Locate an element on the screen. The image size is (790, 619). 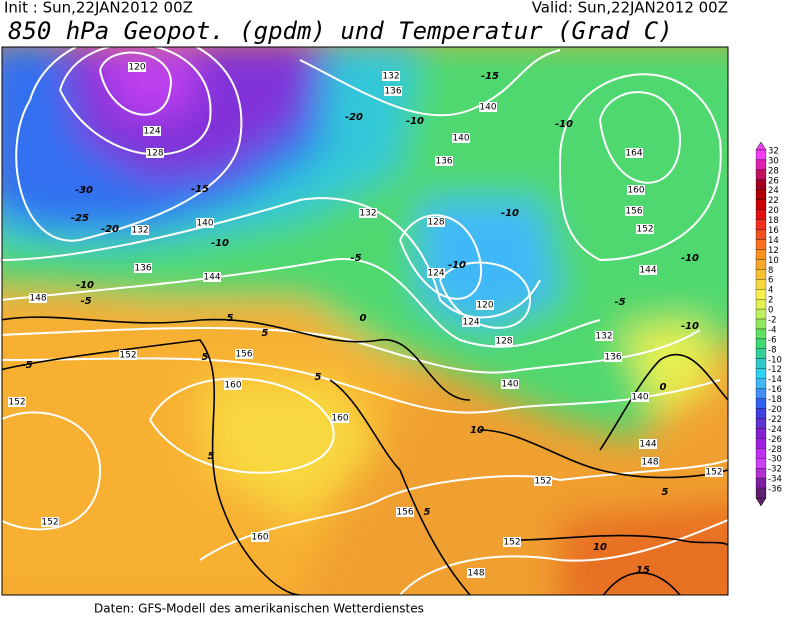
temperature-label: 5 is located at coordinates (265, 333).